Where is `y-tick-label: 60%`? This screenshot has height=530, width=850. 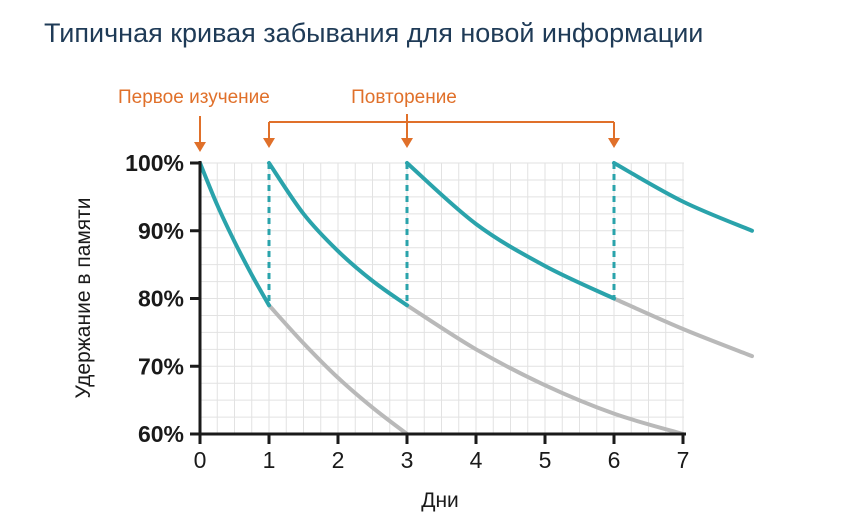 y-tick-label: 60% is located at coordinates (161, 434).